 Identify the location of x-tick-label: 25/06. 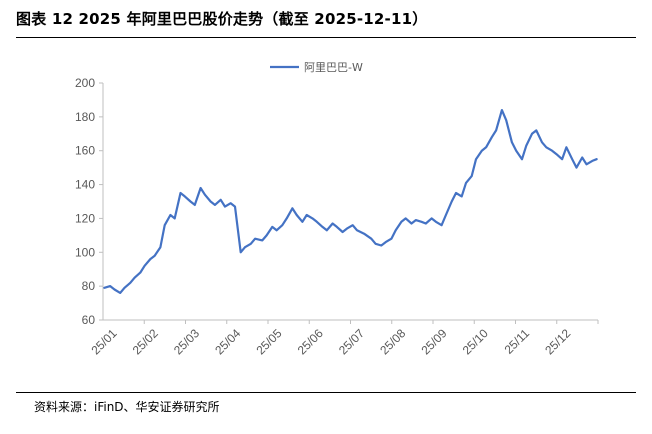
(310, 341).